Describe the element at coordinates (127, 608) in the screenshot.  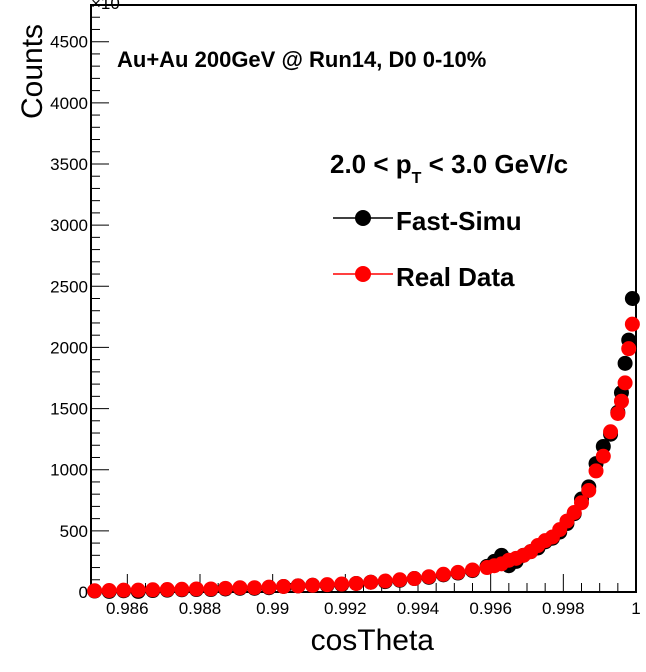
I see `x-tick-label: 0.986` at that location.